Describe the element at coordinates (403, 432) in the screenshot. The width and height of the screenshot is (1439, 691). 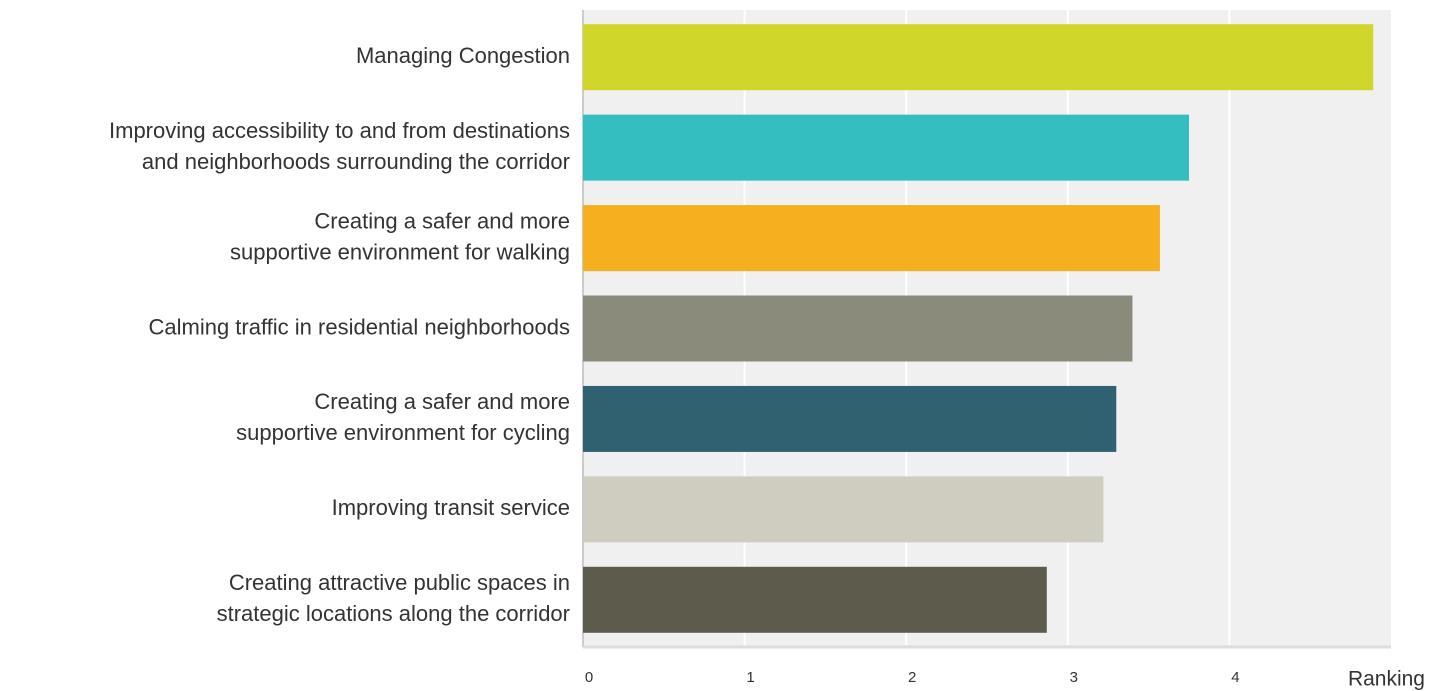
I see `category-label: supportive environment for cycling` at that location.